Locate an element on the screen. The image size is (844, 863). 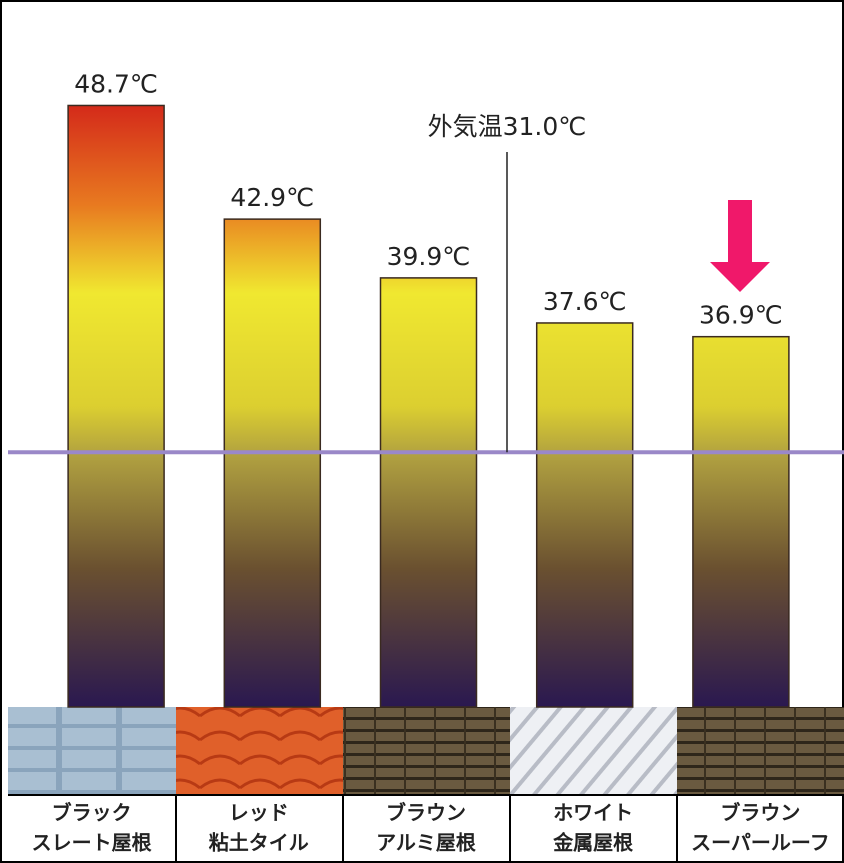
value-label: 36.9℃ is located at coordinates (741, 315).